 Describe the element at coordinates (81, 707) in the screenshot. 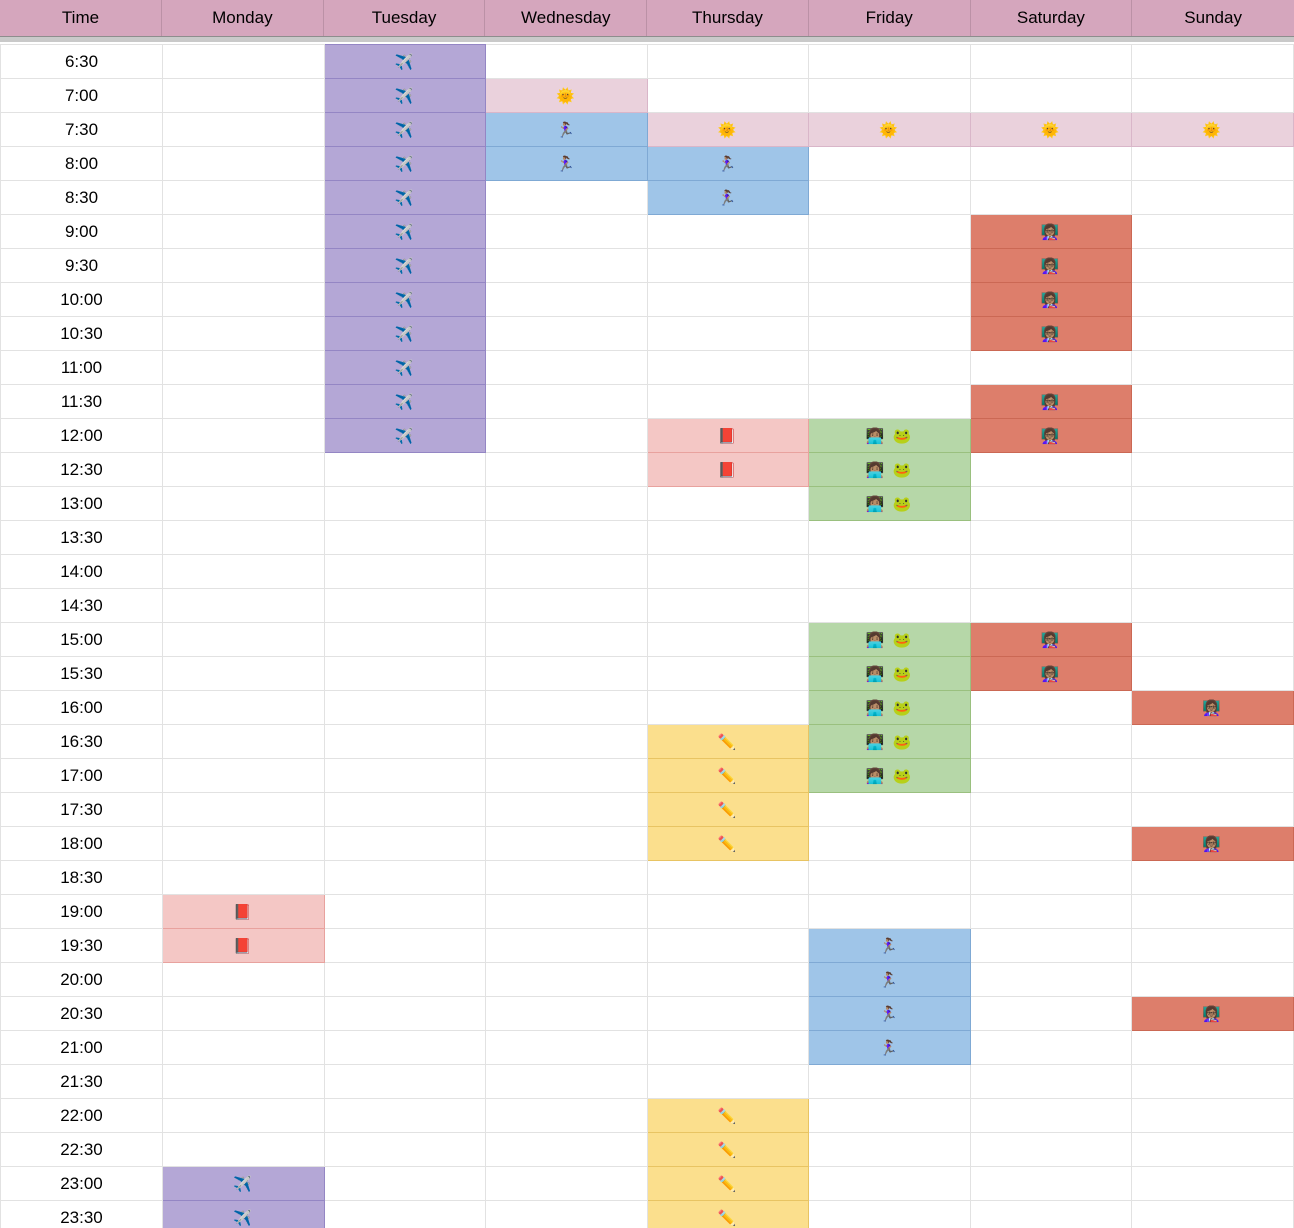

I see `time-label: 16:00` at that location.